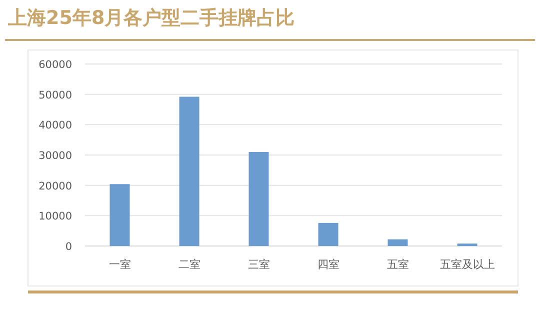 The image size is (540, 331). I want to click on y-tick-label: 30000, so click(55, 156).